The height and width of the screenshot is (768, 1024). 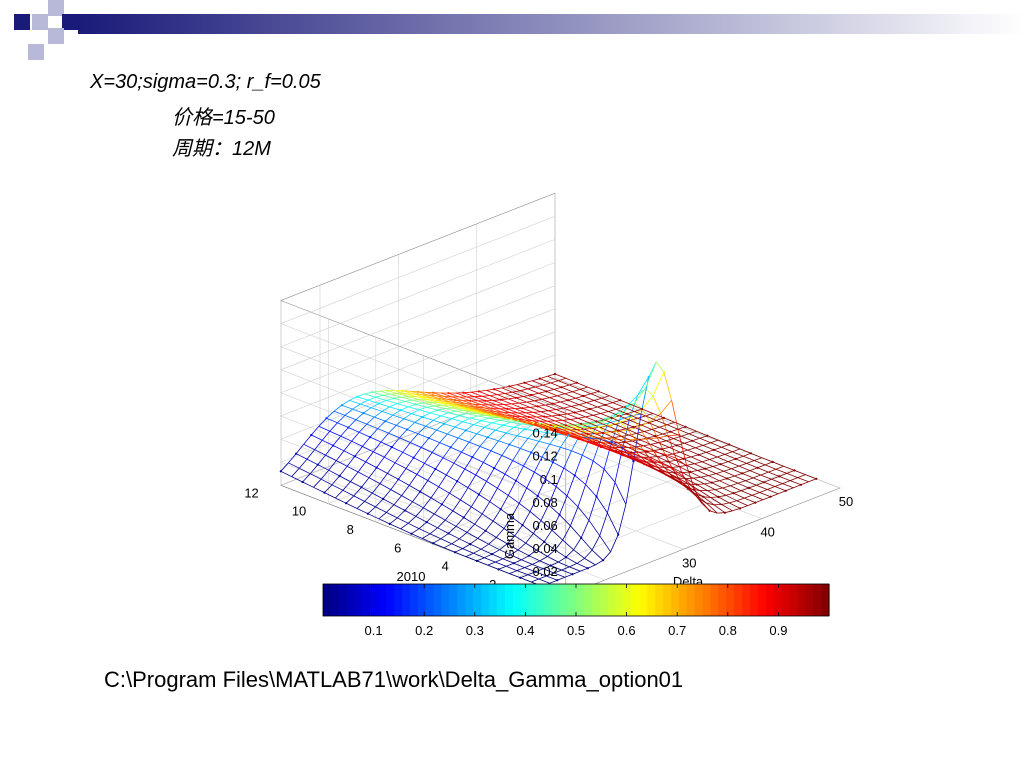 I want to click on gamma-tick-label: 0.14, so click(x=544, y=433).